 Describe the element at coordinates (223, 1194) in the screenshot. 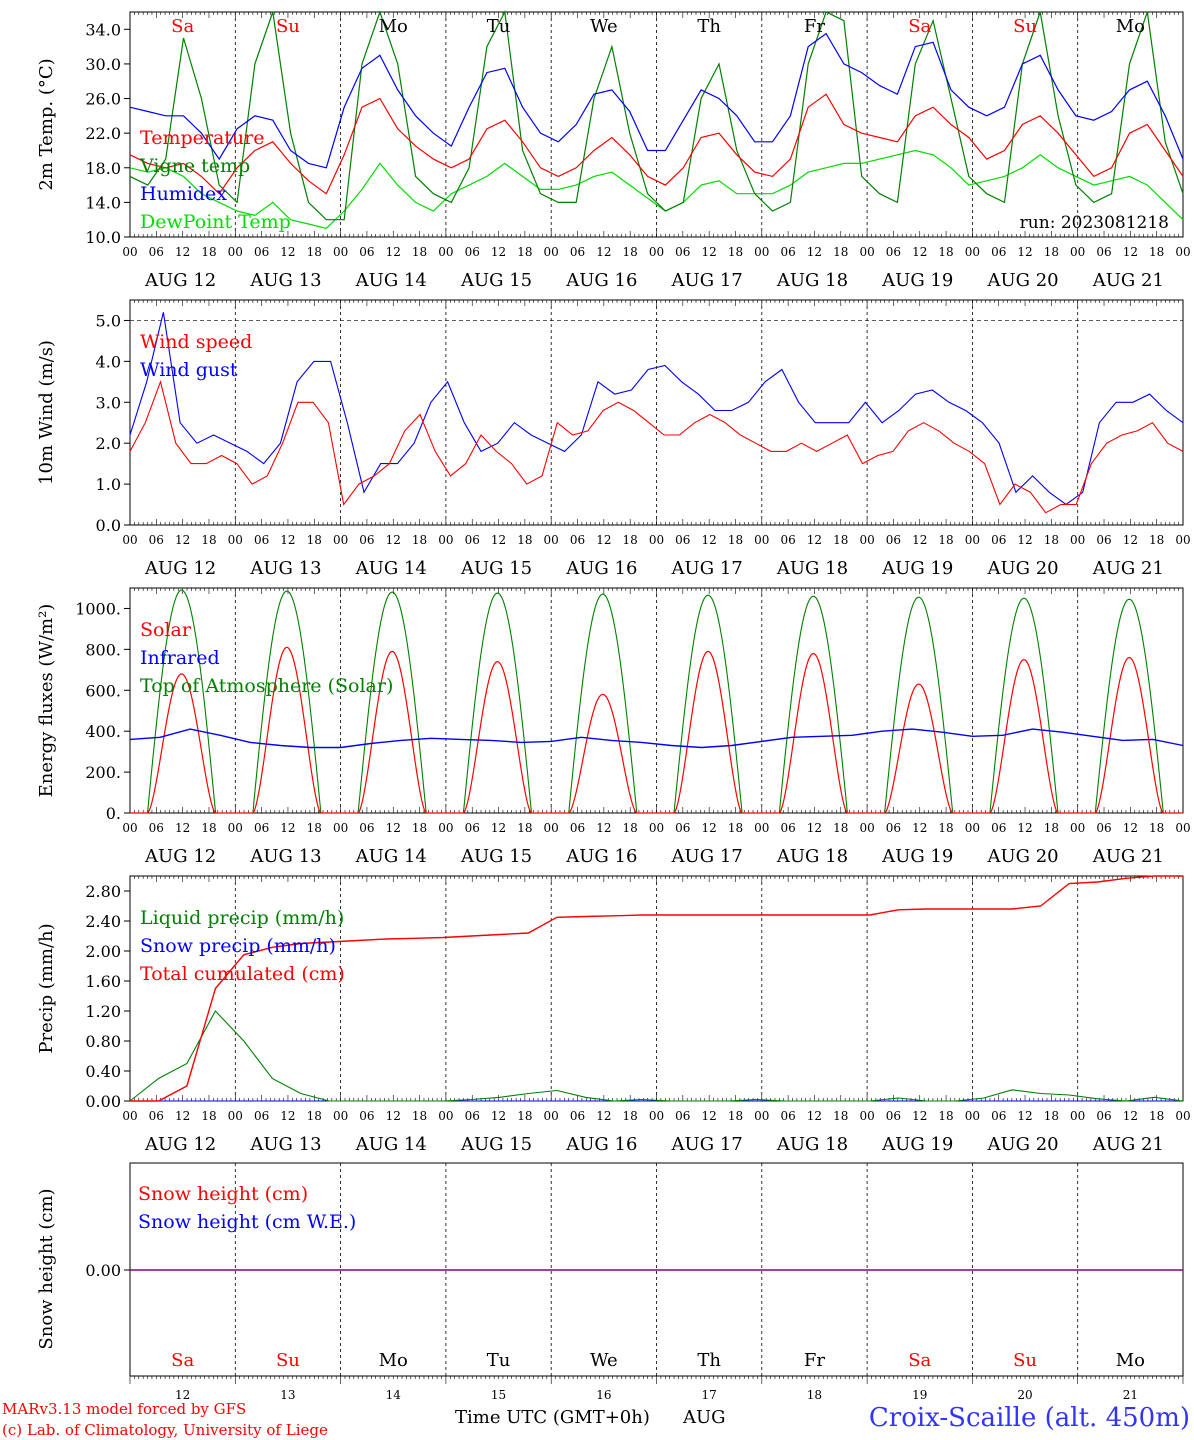

I see `legend-entry: Snow height (cm)` at that location.